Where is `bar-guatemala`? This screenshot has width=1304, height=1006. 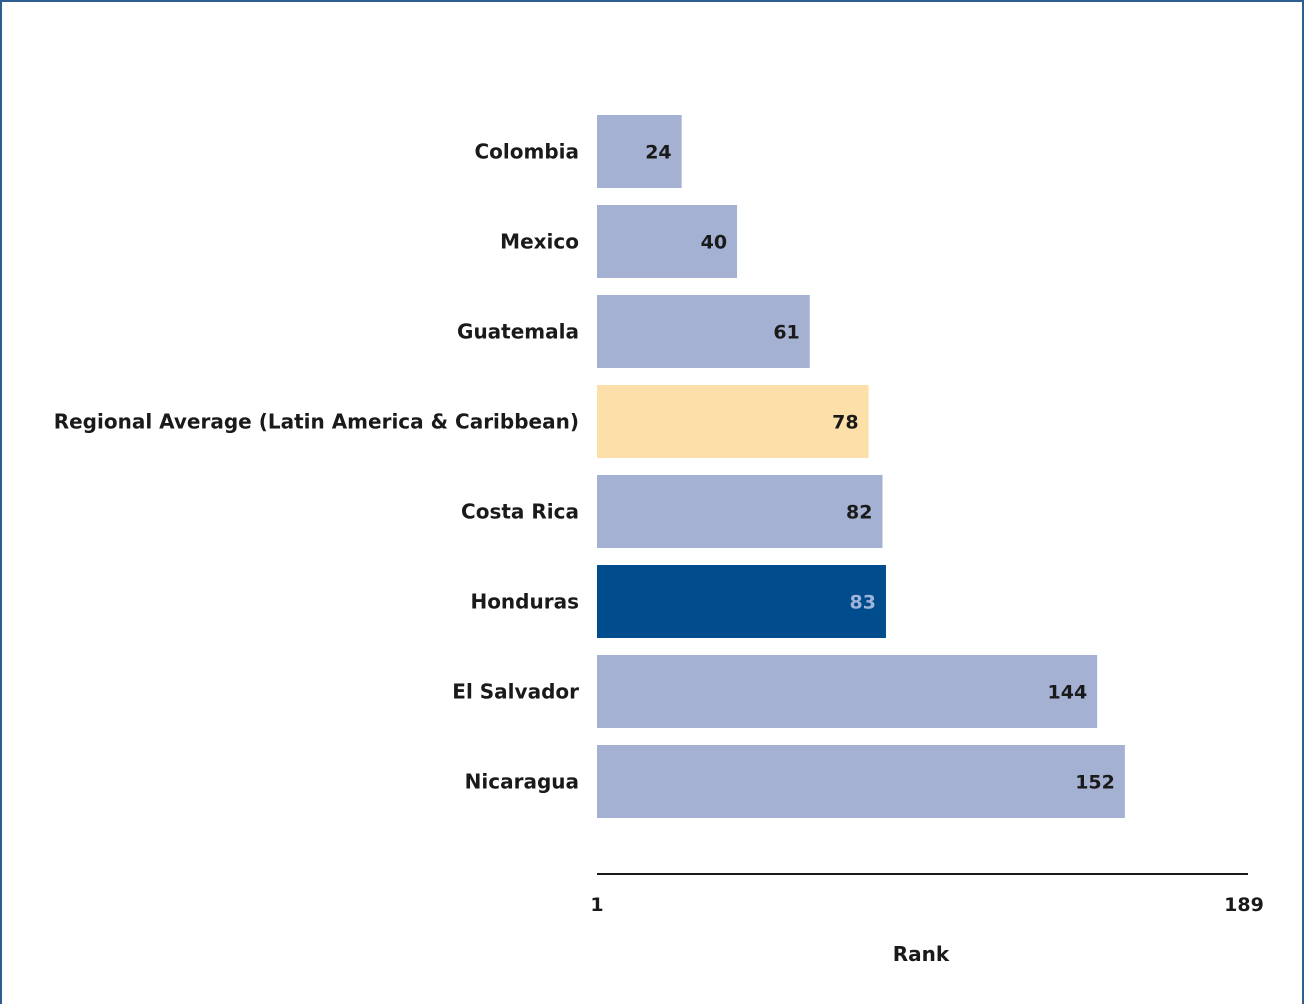 bar-guatemala is located at coordinates (703, 331).